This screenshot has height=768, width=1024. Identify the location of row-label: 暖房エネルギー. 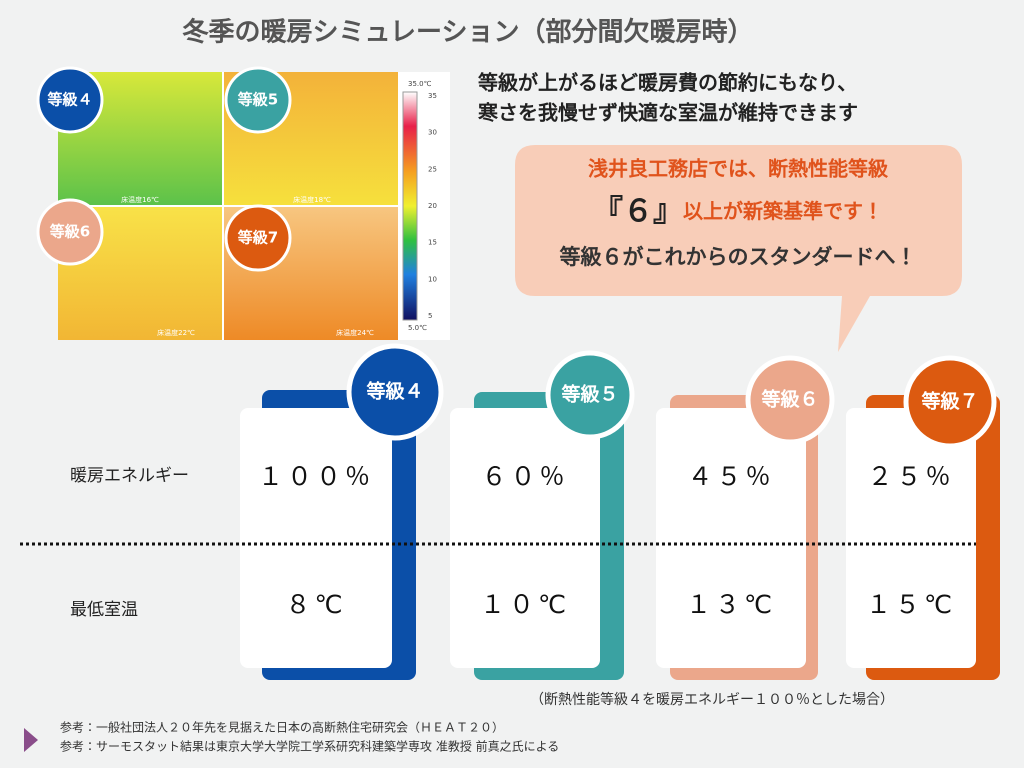
(129, 476).